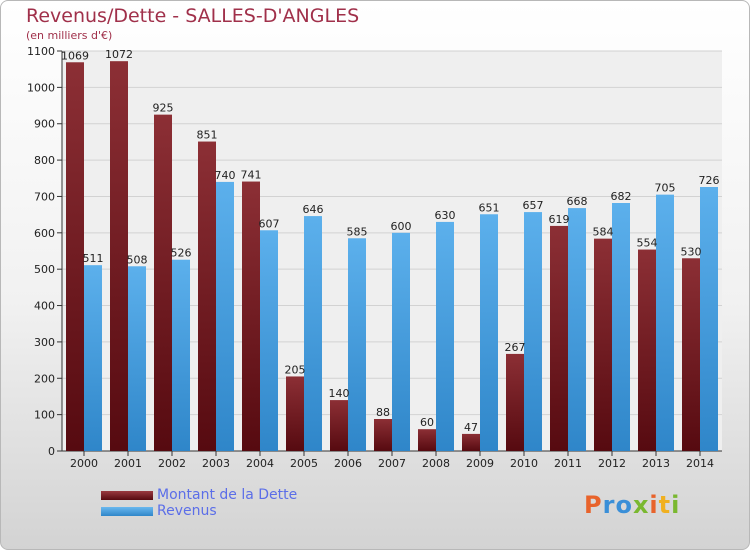  Describe the element at coordinates (348, 463) in the screenshot. I see `x-tick-label: 2006` at that location.